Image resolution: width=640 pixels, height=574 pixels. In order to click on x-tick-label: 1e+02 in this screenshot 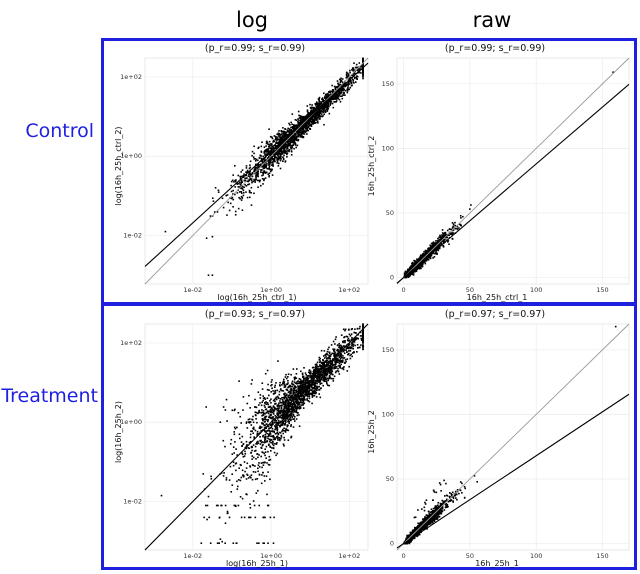, I will do `click(349, 556)`.